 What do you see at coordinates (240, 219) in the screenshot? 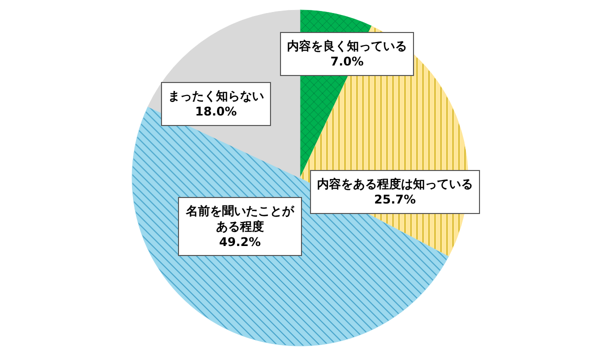
I see `slice-label: 名前を聞いたことがある程度` at bounding box center [240, 219].